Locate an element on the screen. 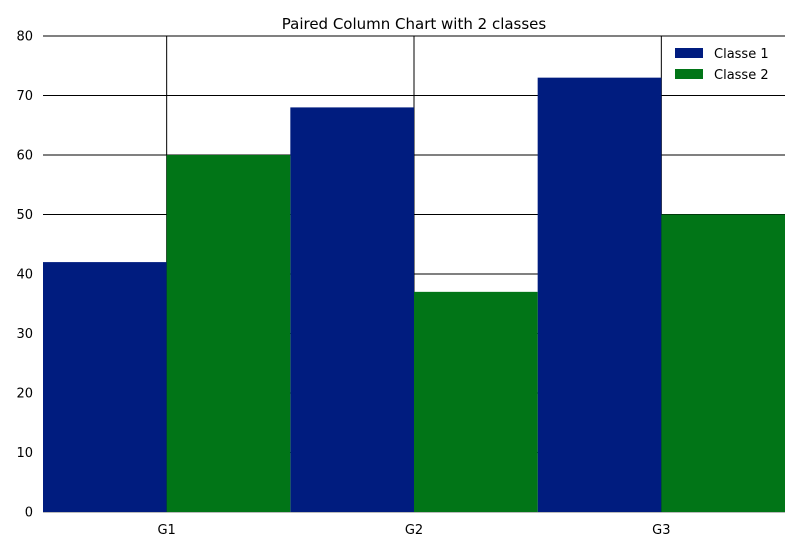 This screenshot has width=800, height=554. bar-classe-2-g3 is located at coordinates (723, 363).